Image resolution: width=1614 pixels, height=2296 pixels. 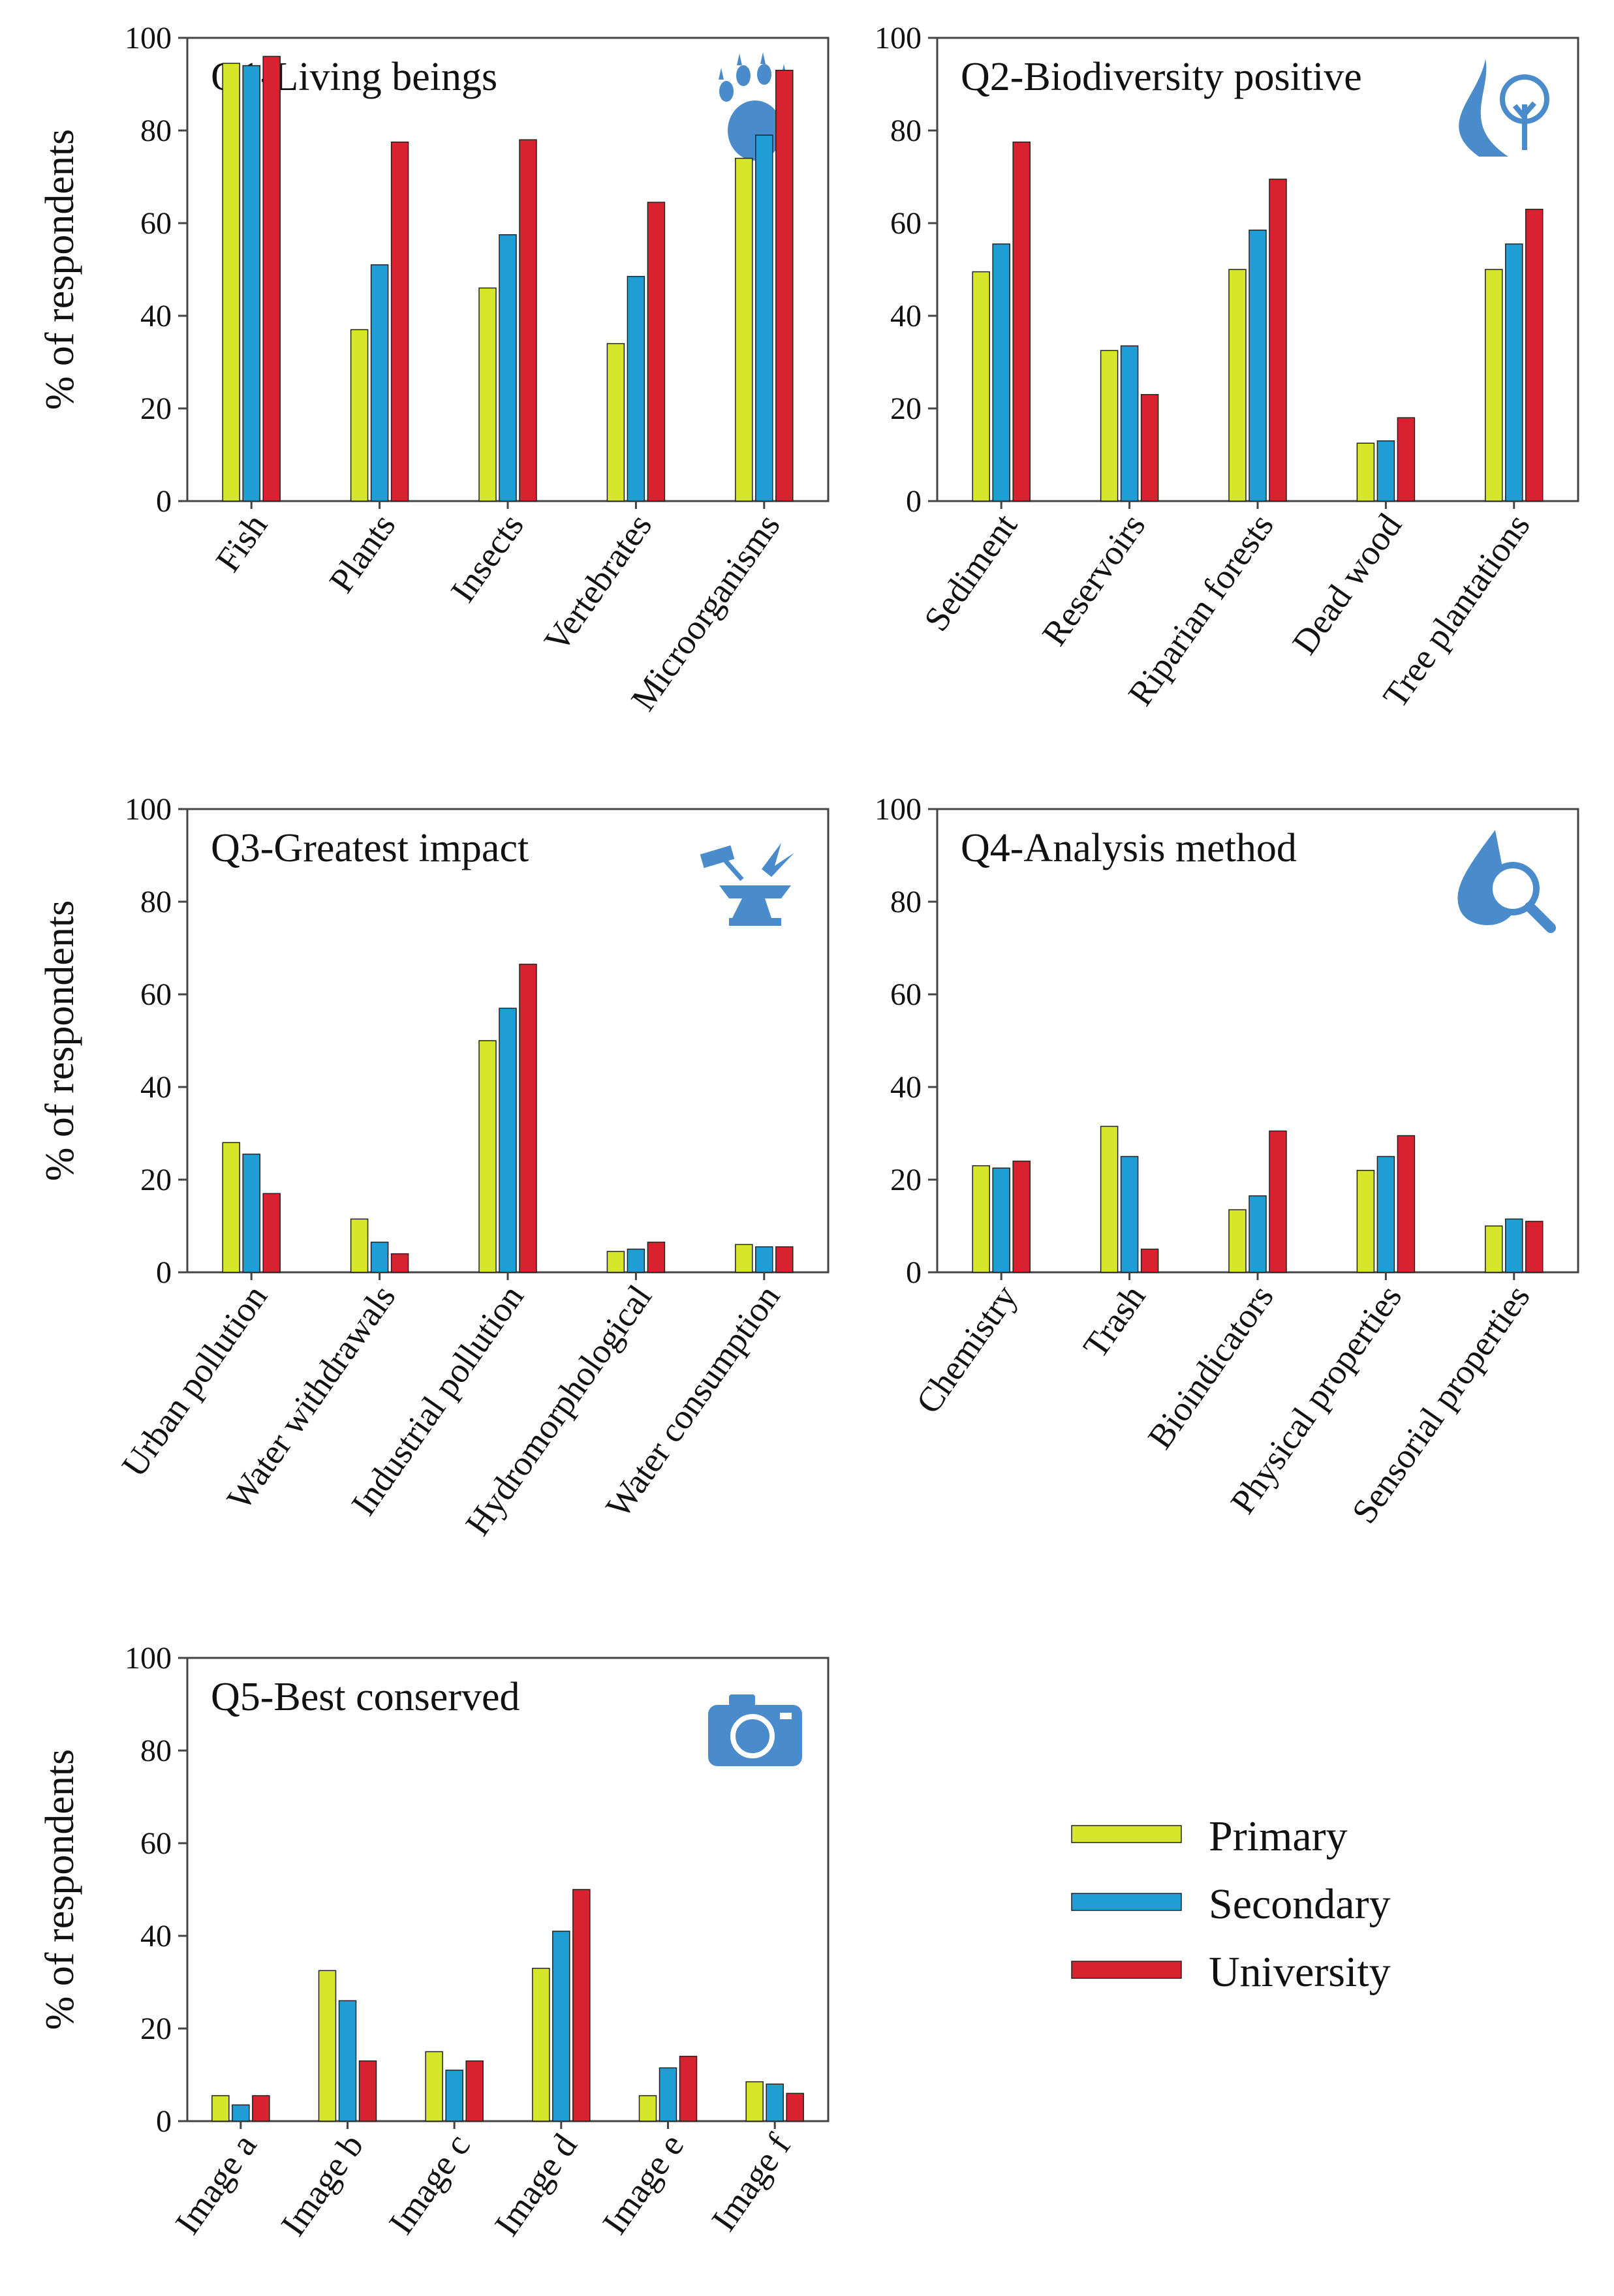 What do you see at coordinates (1021, 1216) in the screenshot?
I see `bar-chemistry-university` at bounding box center [1021, 1216].